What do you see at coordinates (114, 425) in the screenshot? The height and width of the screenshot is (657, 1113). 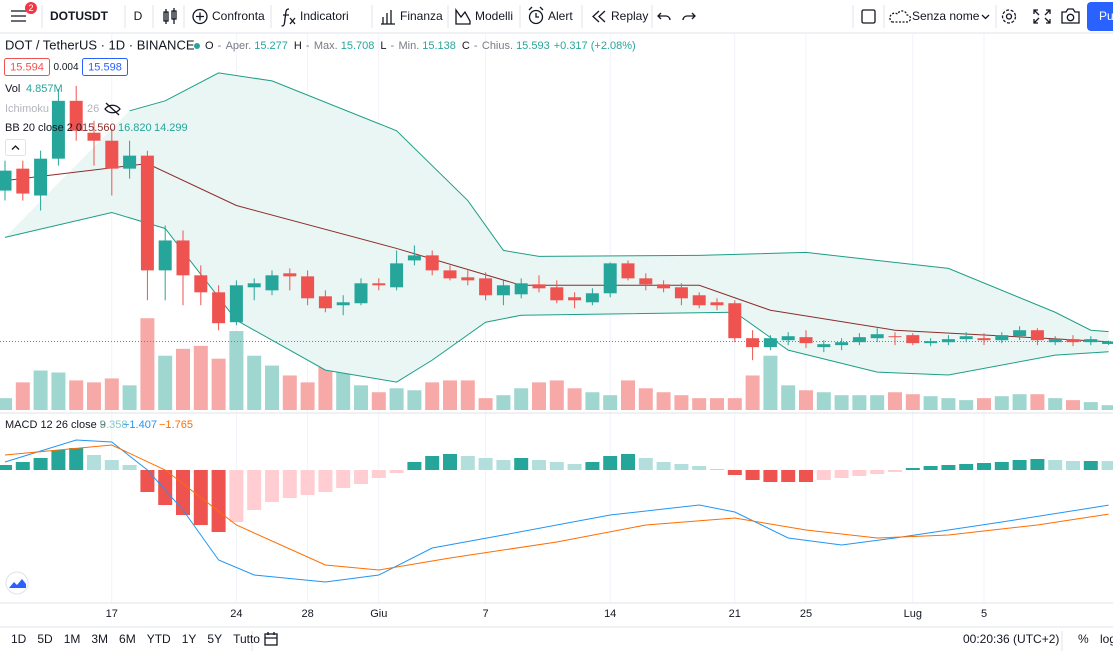 I see `macd-hist-value: 0.358` at bounding box center [114, 425].